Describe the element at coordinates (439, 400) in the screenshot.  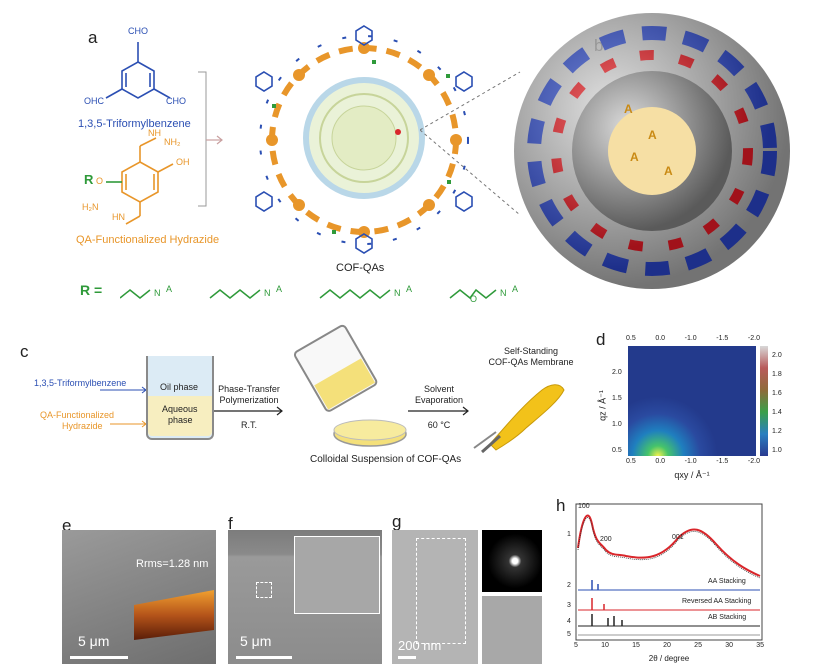
I see `step2-line2: Evaporation` at that location.